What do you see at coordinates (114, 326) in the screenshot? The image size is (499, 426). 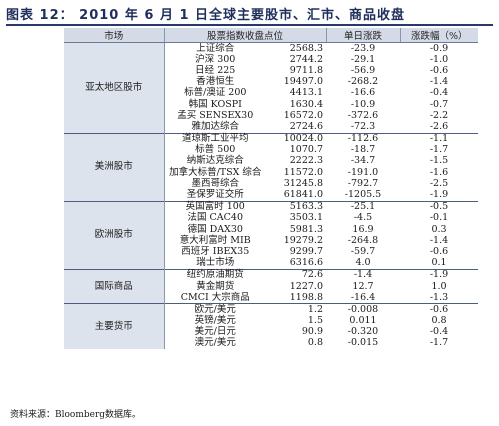 I see `region-label: 主要货币` at bounding box center [114, 326].